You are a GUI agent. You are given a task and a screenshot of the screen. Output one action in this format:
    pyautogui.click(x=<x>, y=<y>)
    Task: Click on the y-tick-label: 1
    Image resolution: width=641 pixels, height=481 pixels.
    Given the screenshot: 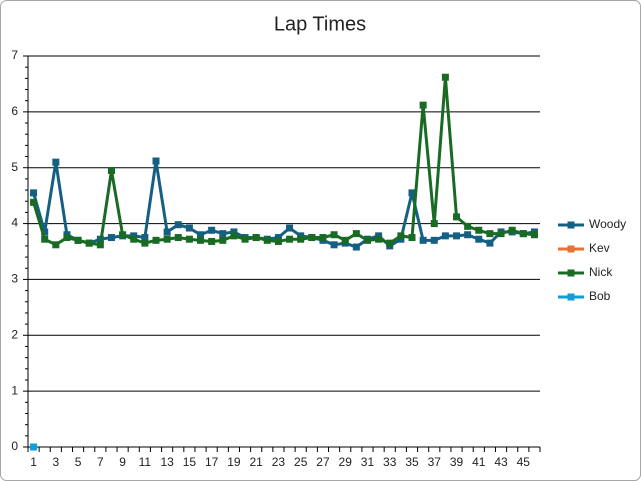 What is the action you would take?
    pyautogui.click(x=14, y=390)
    